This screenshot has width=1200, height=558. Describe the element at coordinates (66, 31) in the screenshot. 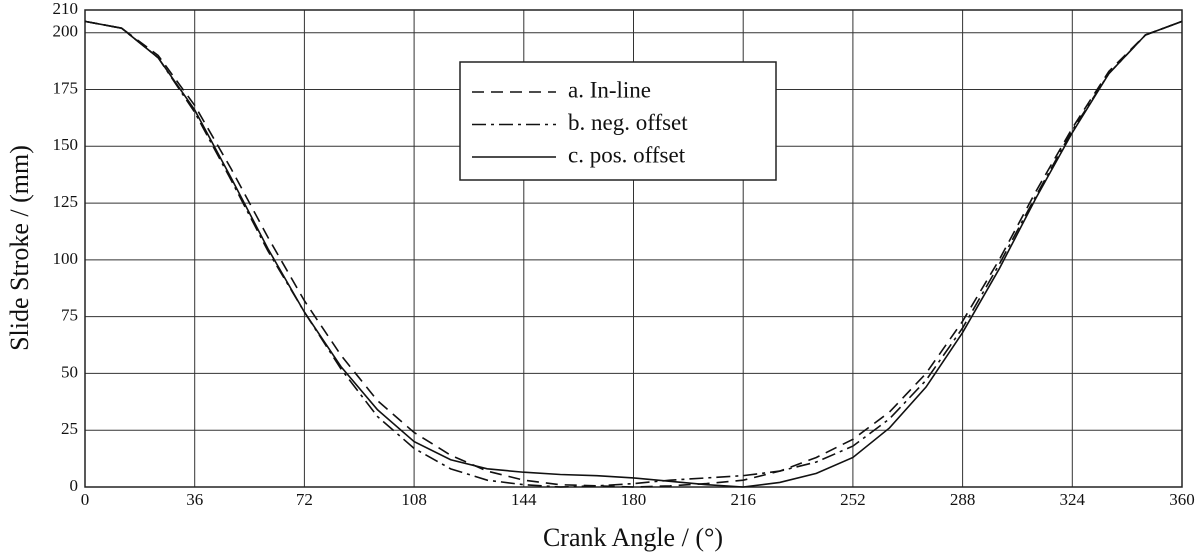

I see `y-tick-label: 200` at that location.